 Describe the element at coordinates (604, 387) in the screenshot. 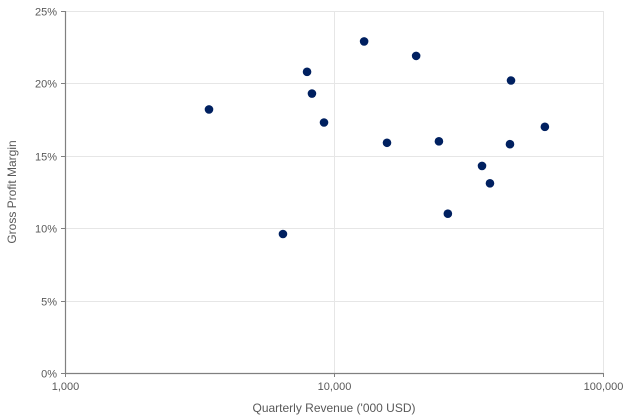

I see `x-tick-label: 100,000` at that location.